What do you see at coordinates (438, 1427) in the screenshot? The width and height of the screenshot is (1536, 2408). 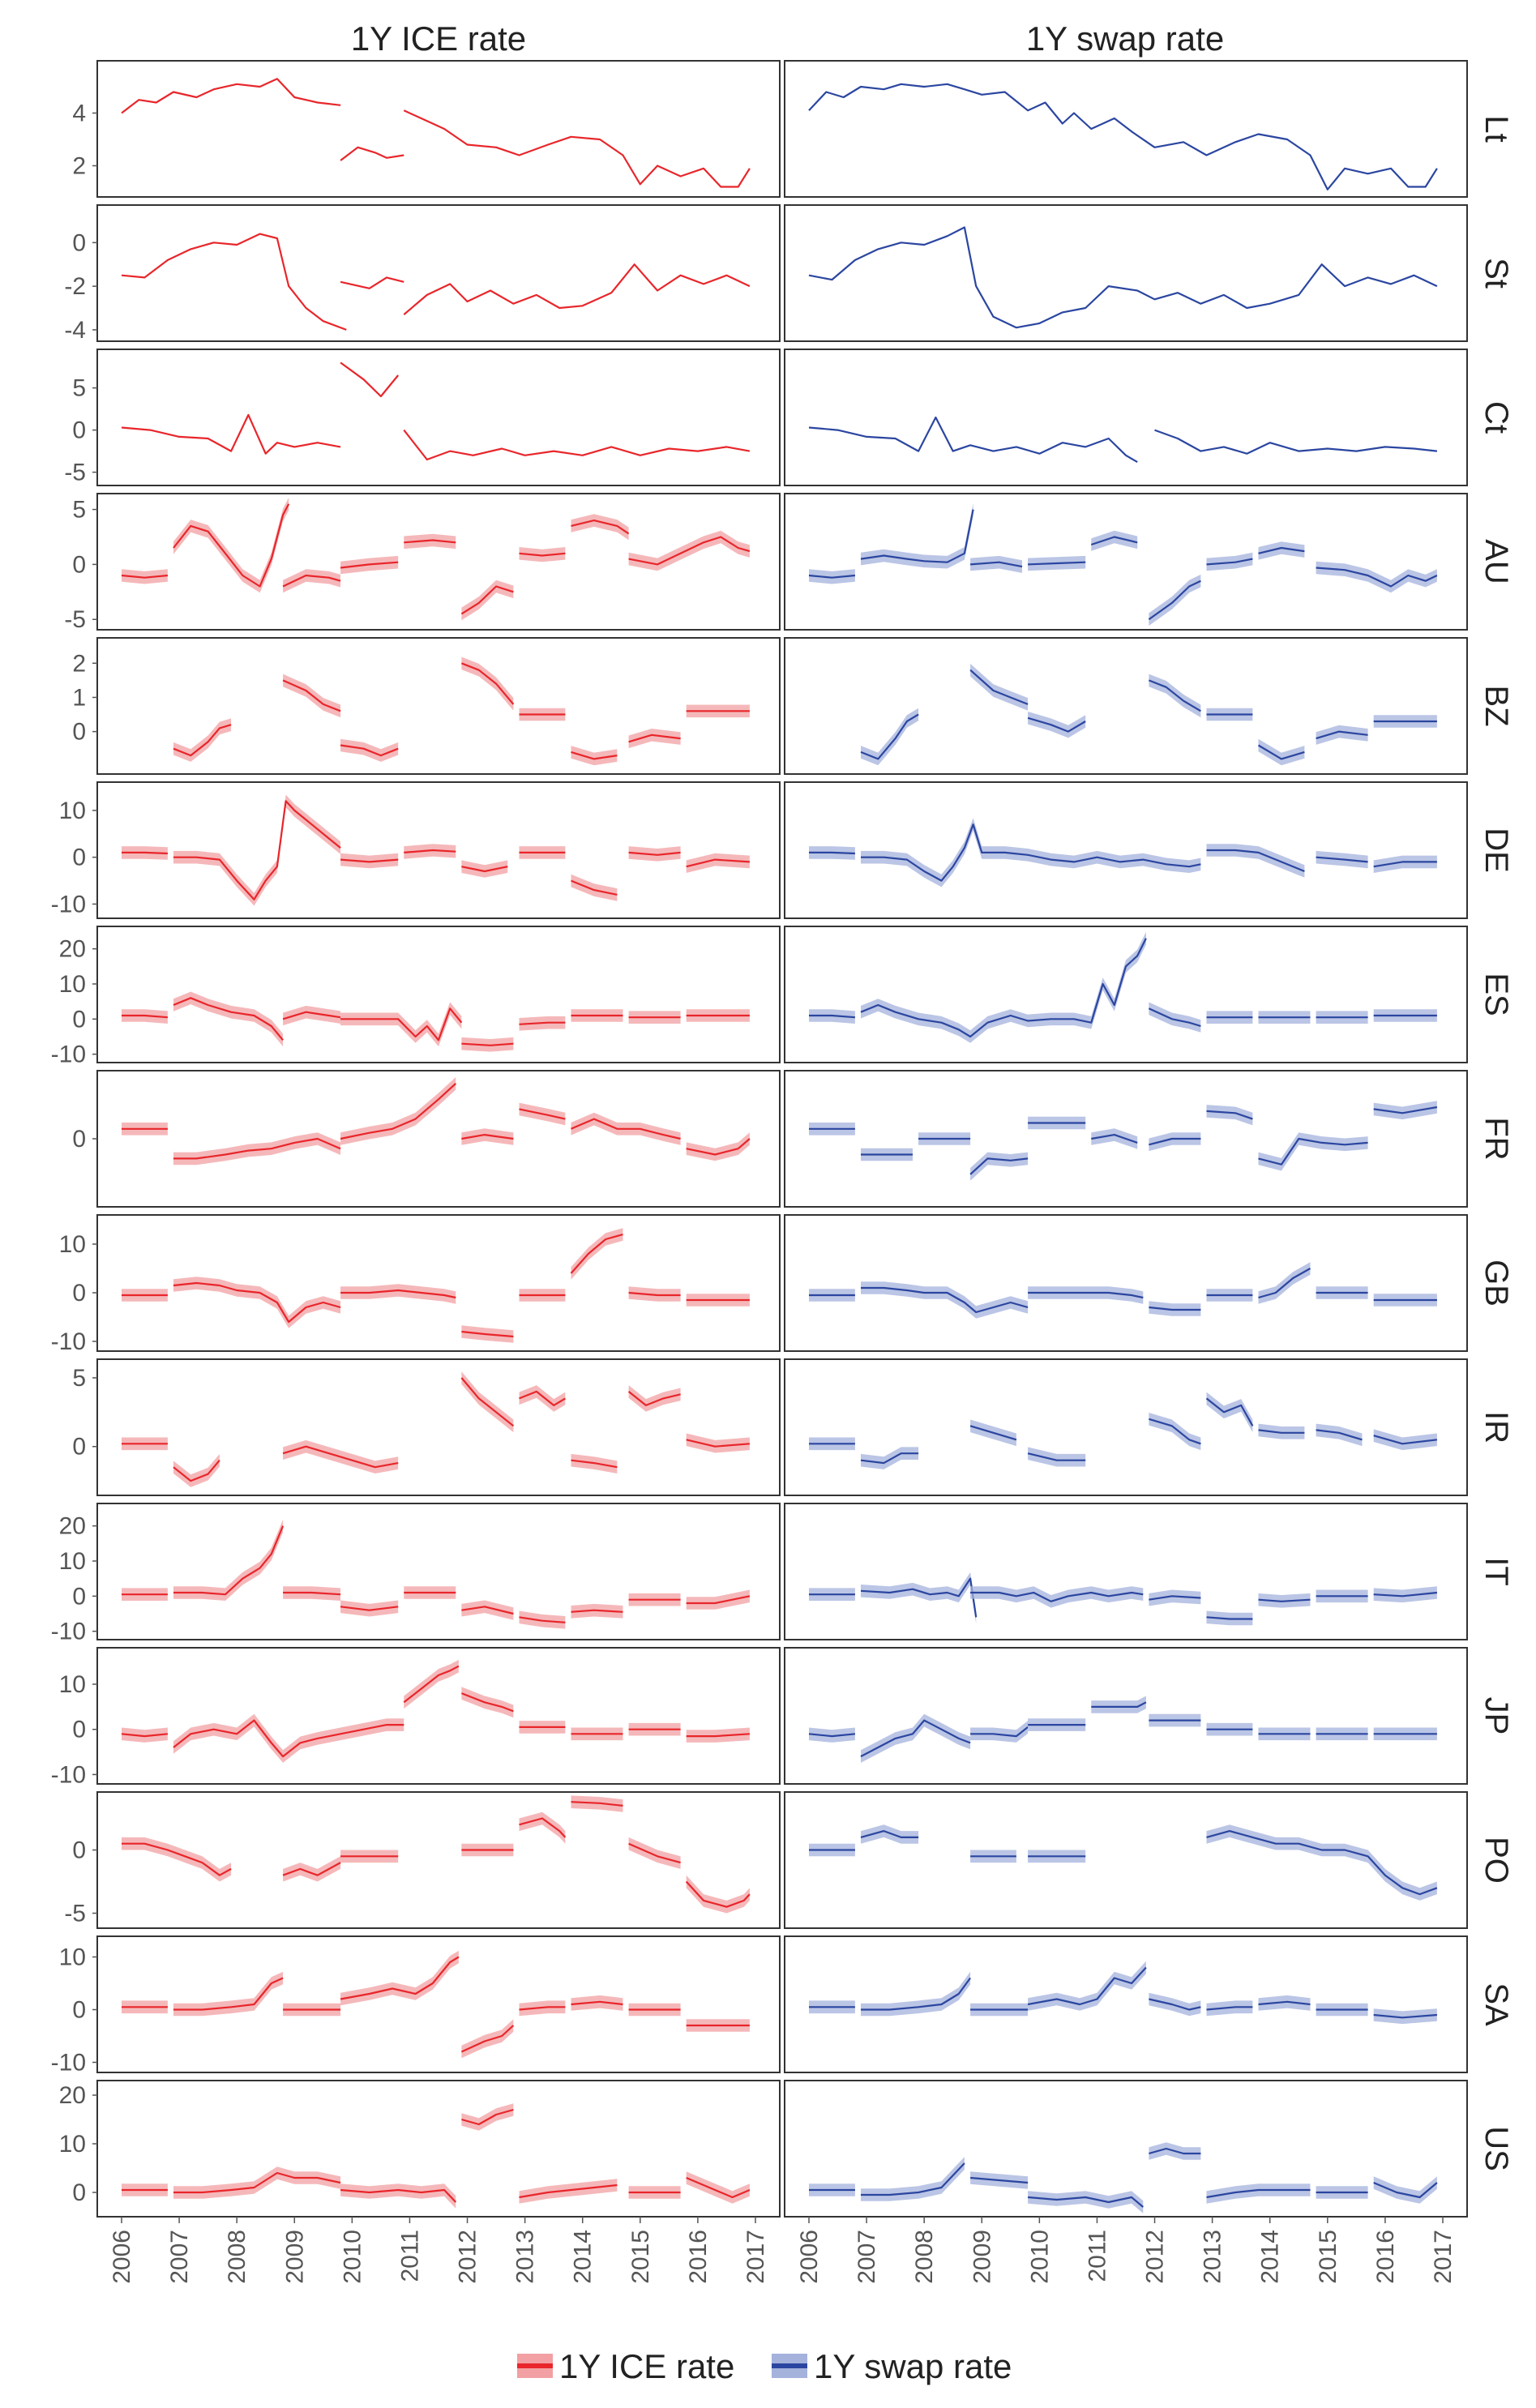 I see `panel-ir-ice` at bounding box center [438, 1427].